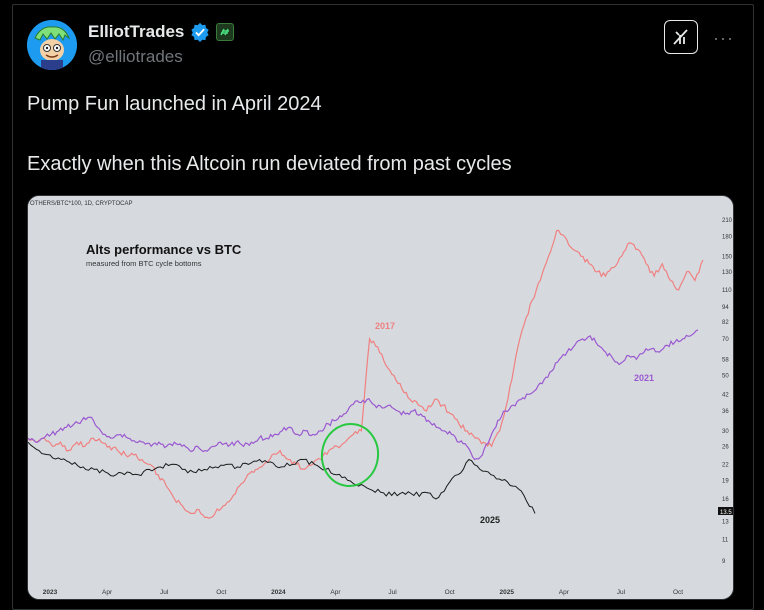 The height and width of the screenshot is (610, 764). I want to click on chart-source-label: OTHERS/BTC*100, 1D, CRYPTOCAP, so click(81, 204).